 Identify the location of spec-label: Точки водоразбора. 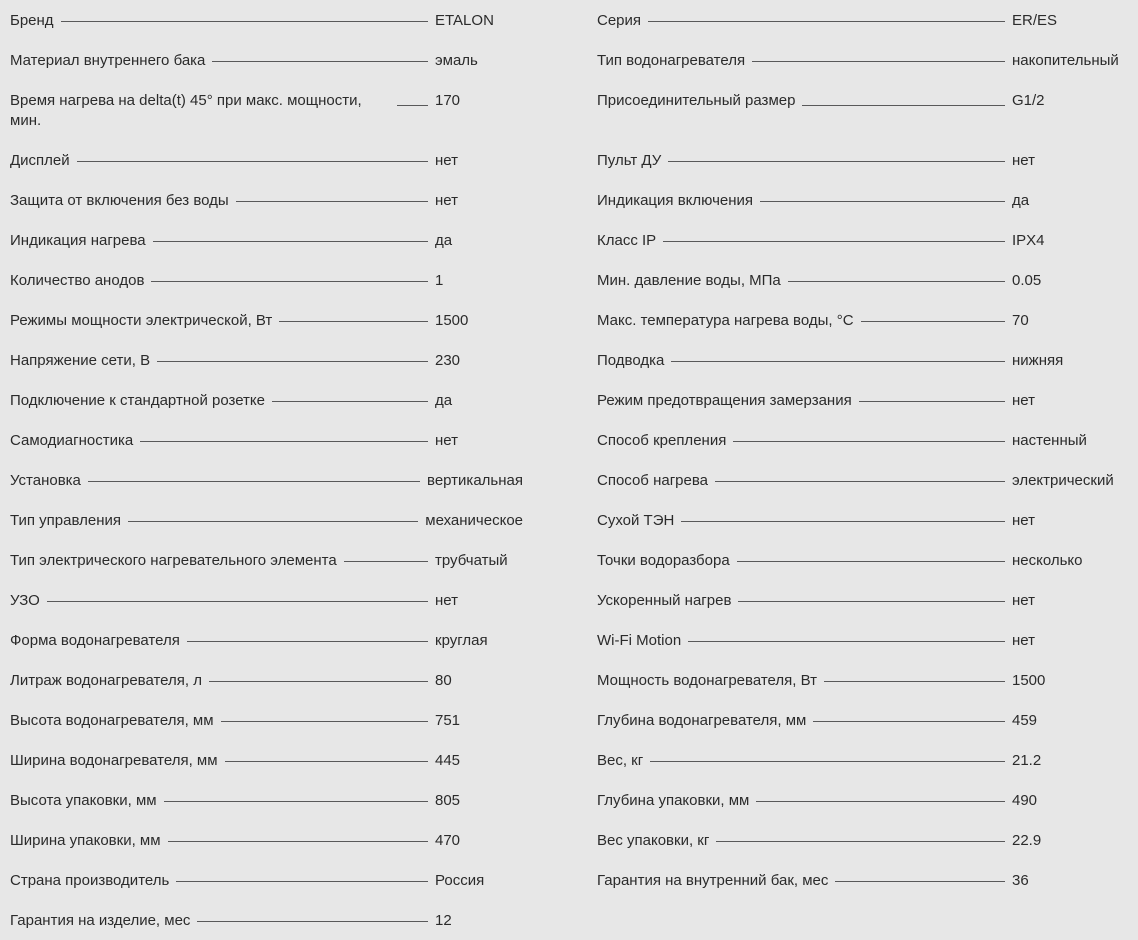
(663, 560).